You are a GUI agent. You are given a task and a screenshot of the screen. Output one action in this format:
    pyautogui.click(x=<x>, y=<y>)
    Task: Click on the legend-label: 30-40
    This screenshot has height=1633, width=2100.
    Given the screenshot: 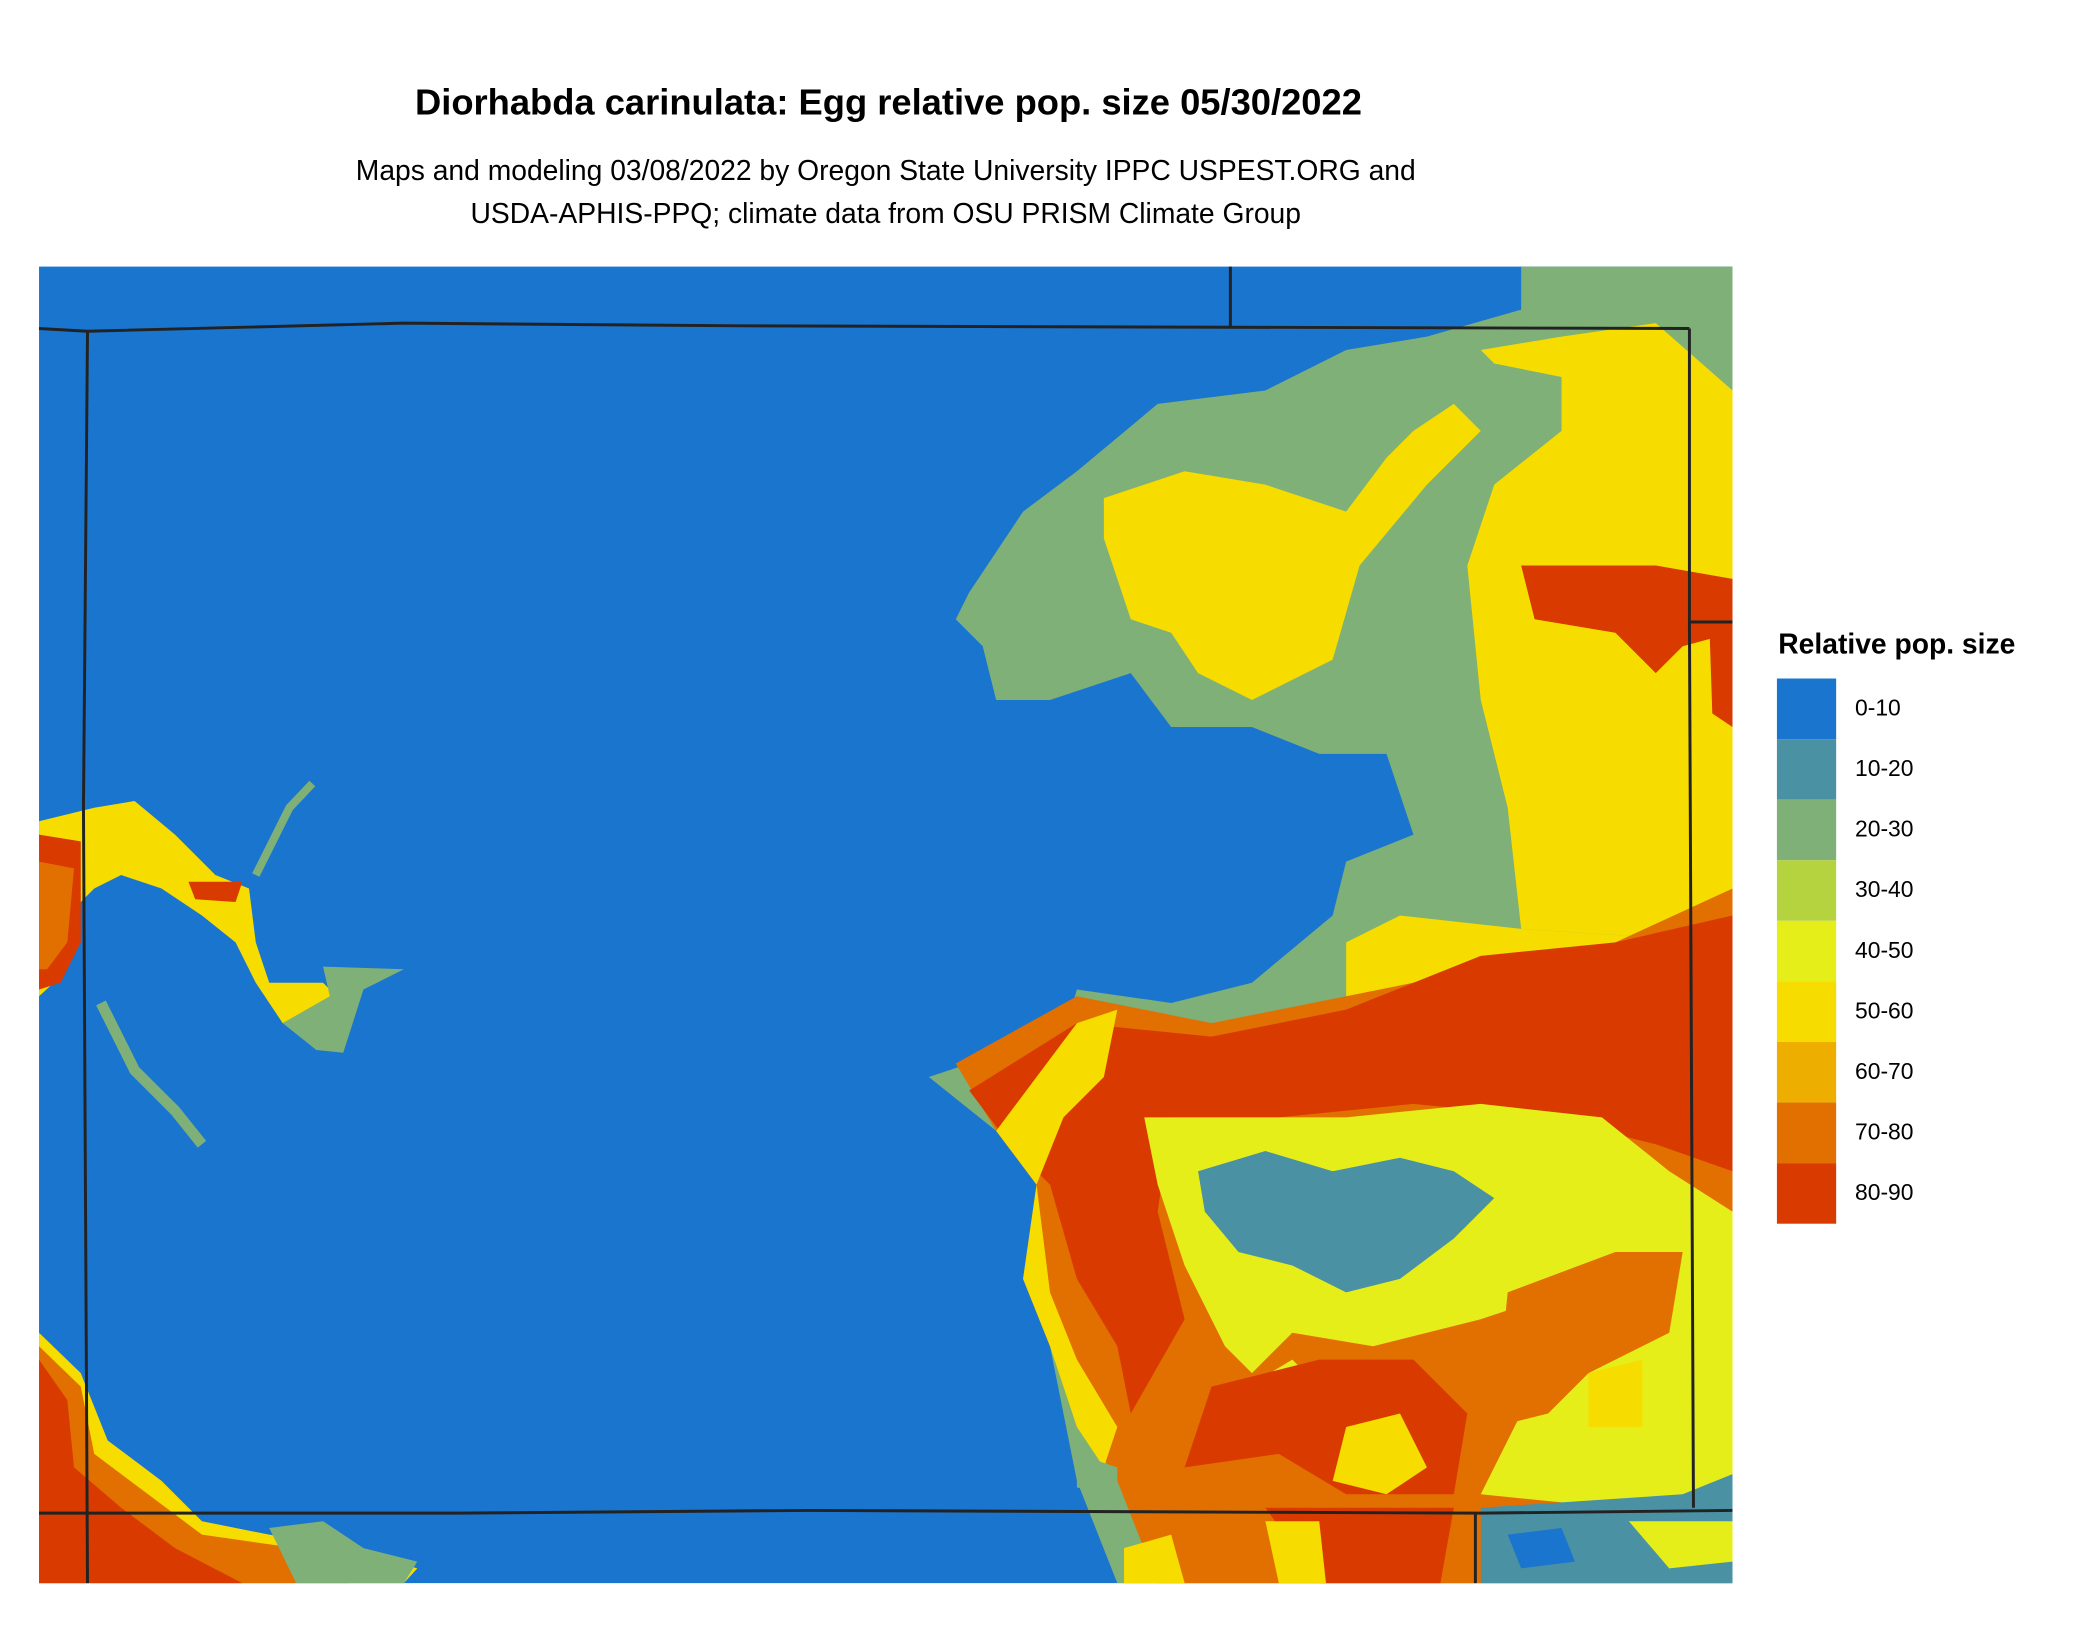 What is the action you would take?
    pyautogui.click(x=1884, y=889)
    